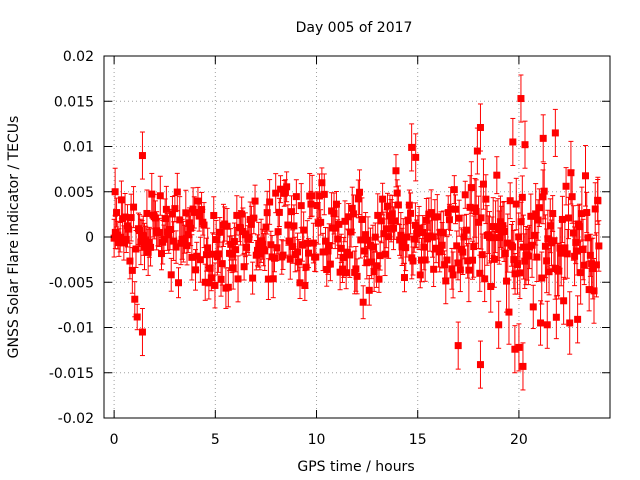 This screenshot has width=640, height=480. I want to click on x-tick-label: 15, so click(418, 440).